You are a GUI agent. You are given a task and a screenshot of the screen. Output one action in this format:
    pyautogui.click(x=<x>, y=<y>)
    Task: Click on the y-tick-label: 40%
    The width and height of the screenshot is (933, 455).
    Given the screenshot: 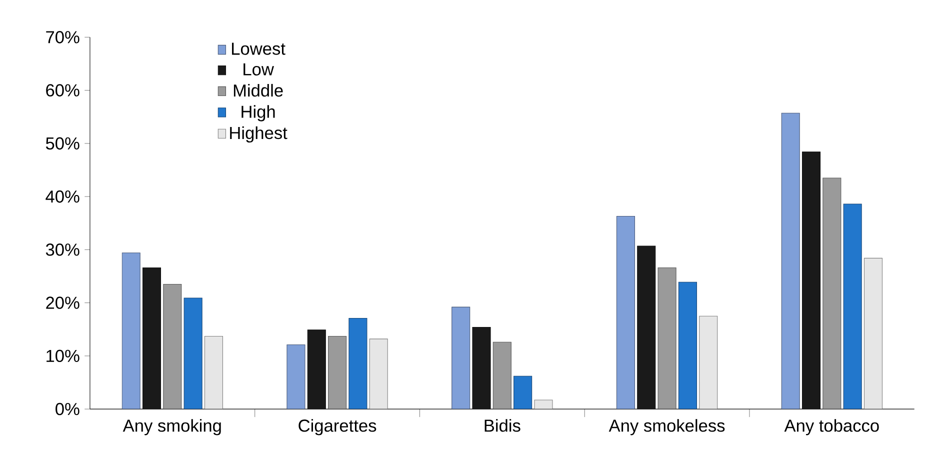 What is the action you would take?
    pyautogui.click(x=63, y=196)
    